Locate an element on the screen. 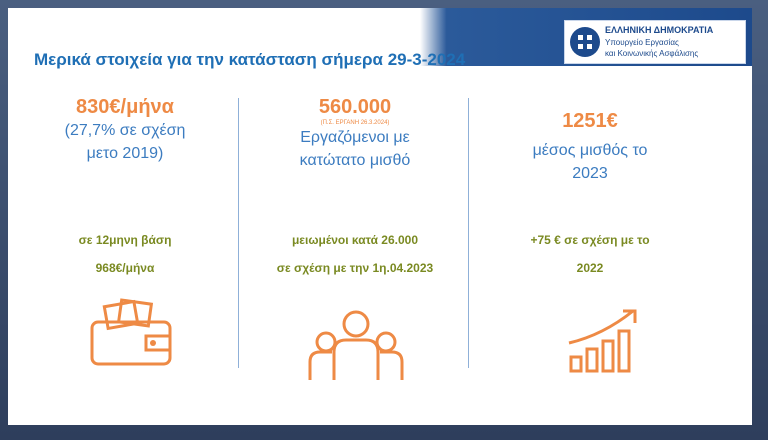 The image size is (768, 440). growth-icon is located at coordinates (602, 341).